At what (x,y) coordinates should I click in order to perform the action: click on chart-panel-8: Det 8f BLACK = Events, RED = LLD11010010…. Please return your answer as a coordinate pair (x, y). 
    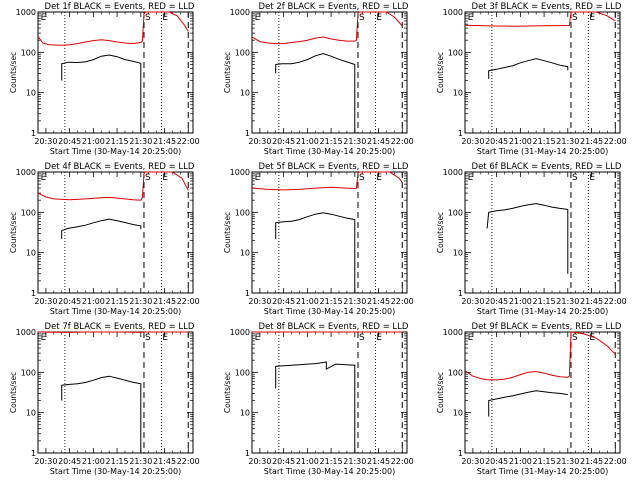
    Looking at the image, I should click on (318, 399).